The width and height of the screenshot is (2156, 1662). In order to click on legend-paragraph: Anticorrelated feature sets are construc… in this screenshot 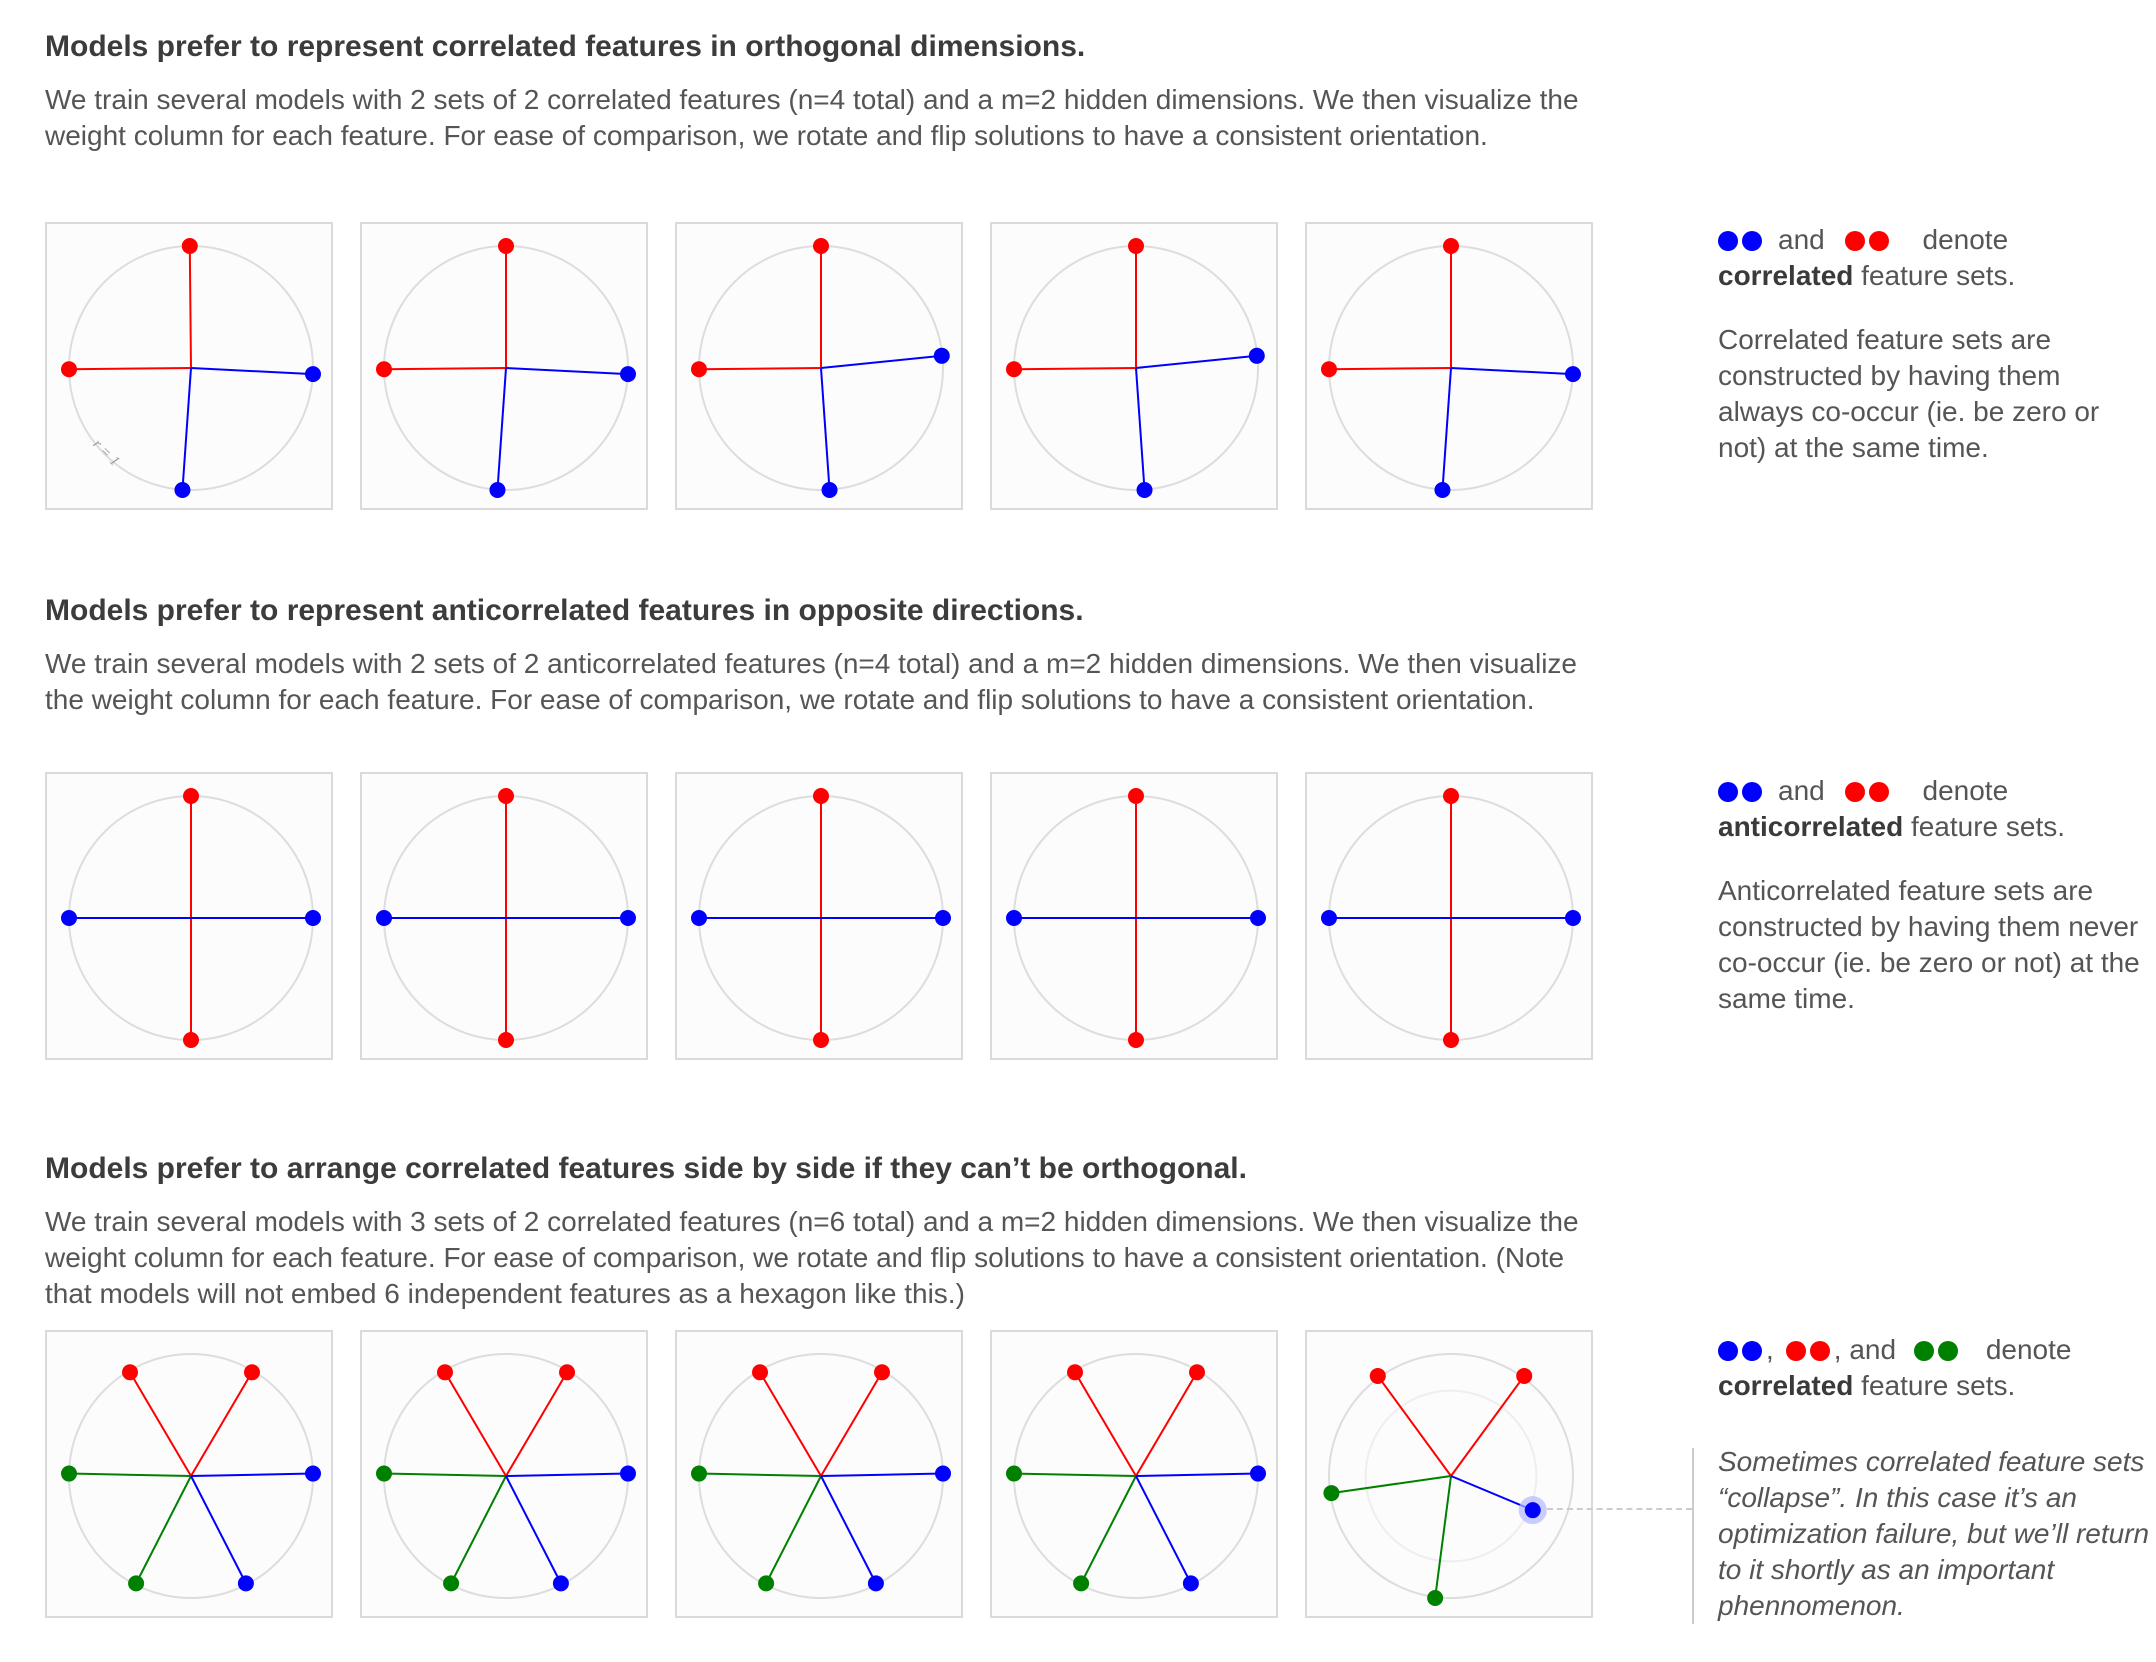, I will do `click(1929, 944)`.